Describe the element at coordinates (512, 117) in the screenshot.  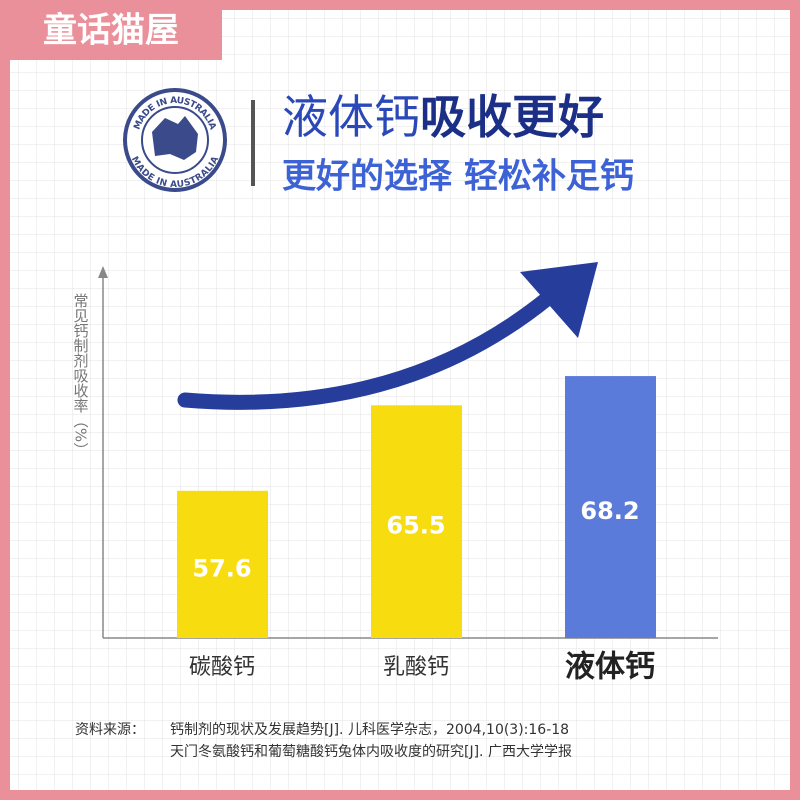
I see `title-bold: 吸收更好` at that location.